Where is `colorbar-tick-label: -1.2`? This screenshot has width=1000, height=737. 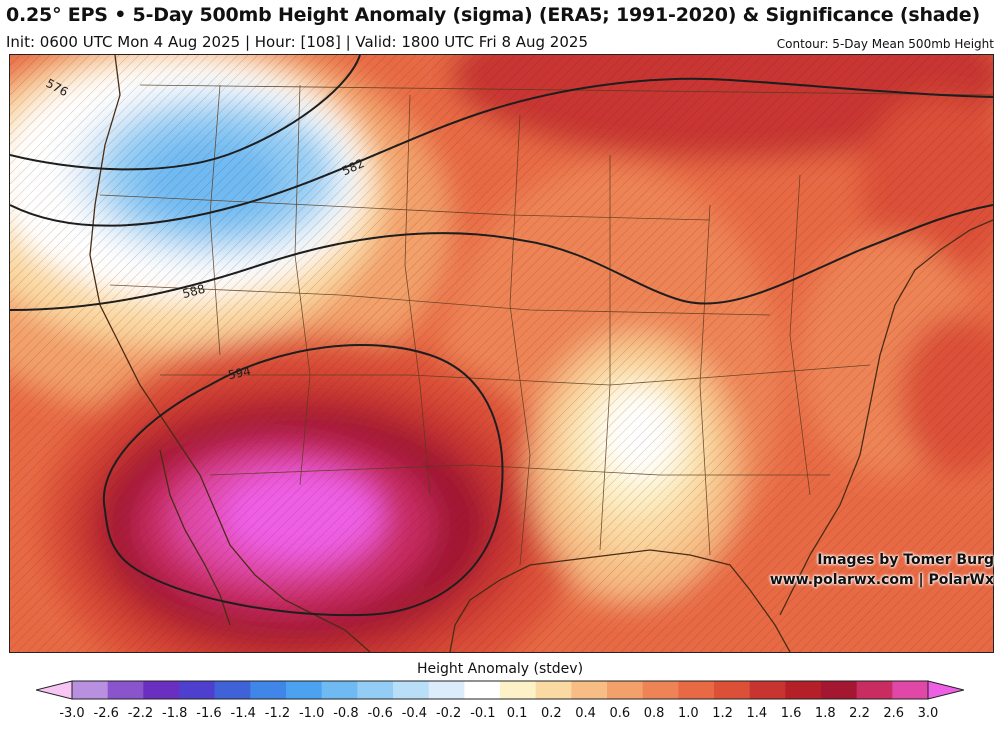
colorbar-tick-label: -1.2 is located at coordinates (277, 713).